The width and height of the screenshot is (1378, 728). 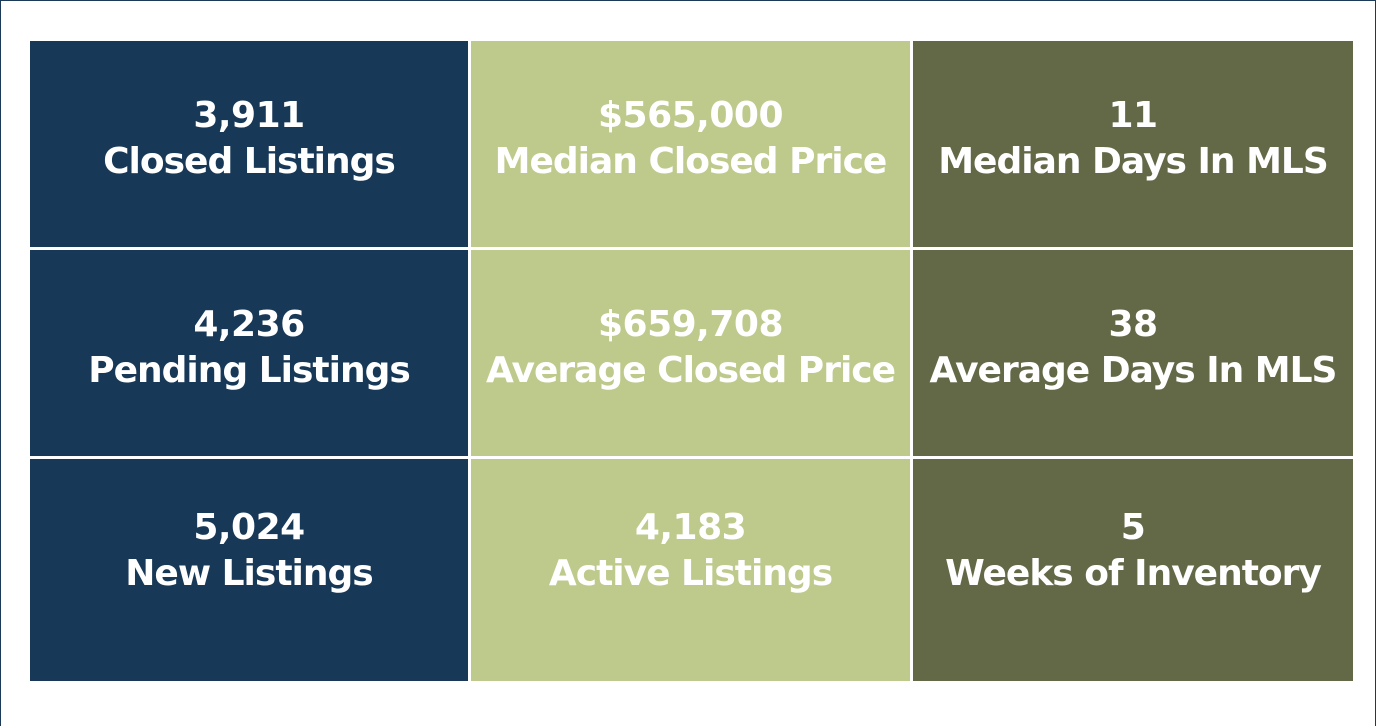 I want to click on stat-tile-median-days-in-mls: 11 Median Days In MLS, so click(x=1133, y=144).